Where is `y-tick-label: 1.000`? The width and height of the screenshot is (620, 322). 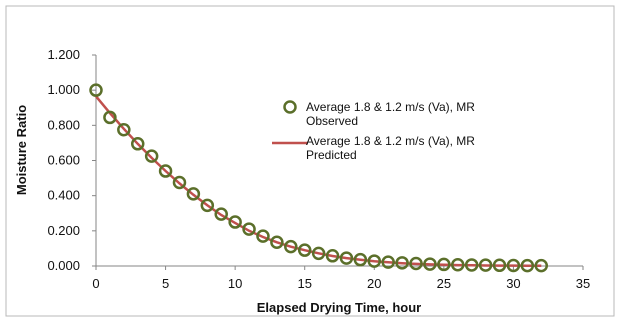
y-tick-label: 1.000 is located at coordinates (63, 89).